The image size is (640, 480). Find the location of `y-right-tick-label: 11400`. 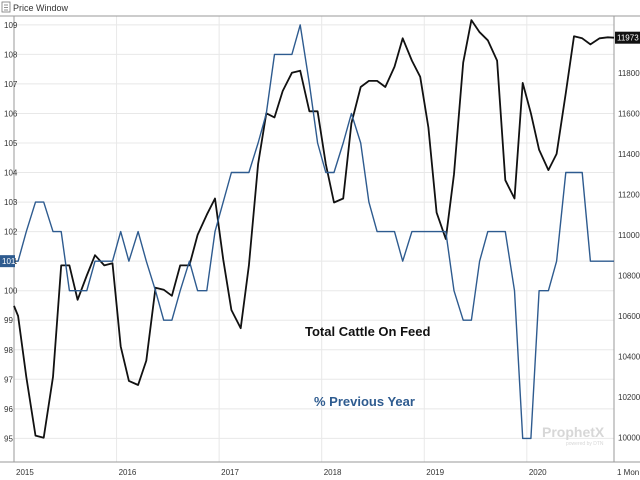

y-right-tick-label: 11400 is located at coordinates (629, 154).